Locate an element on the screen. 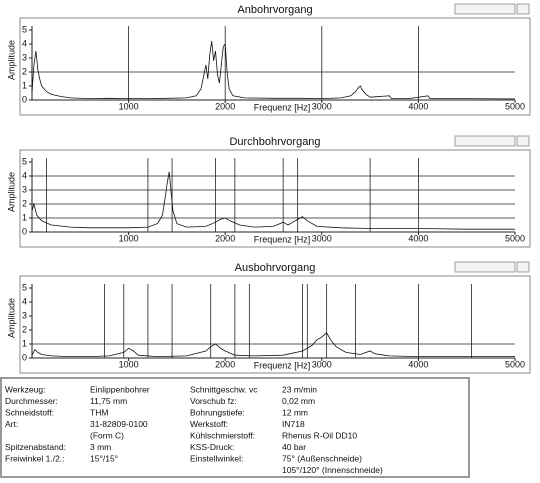  param-value: 15°/15° is located at coordinates (104, 458).